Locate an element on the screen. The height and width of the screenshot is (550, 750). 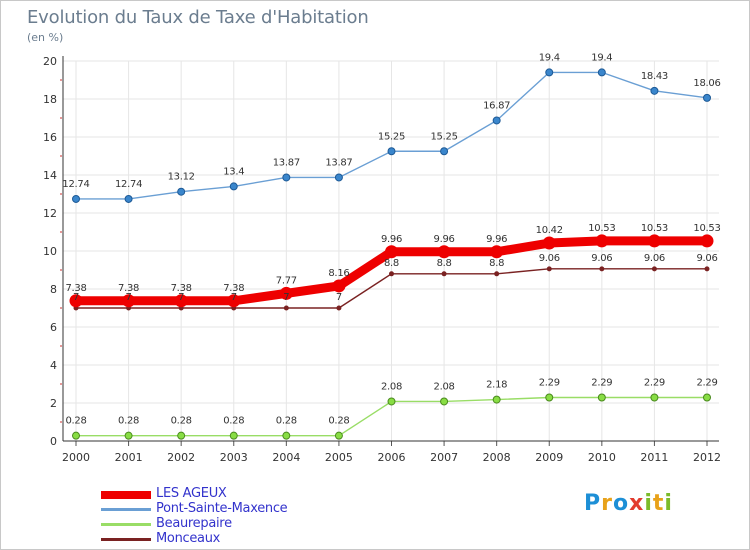
legend-item-pont-sainte-maxence: Pont-Sainte-Maxence is located at coordinates (231, 508).